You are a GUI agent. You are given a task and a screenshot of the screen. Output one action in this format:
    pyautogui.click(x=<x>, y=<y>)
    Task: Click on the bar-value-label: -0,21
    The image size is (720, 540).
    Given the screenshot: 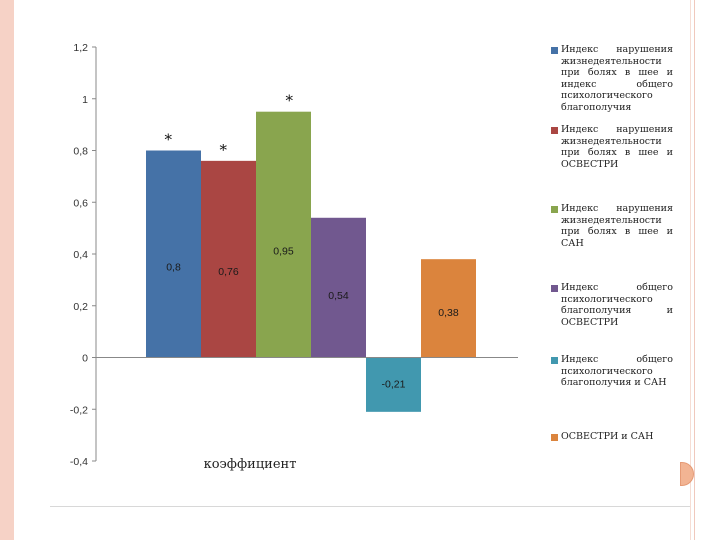 What is the action you would take?
    pyautogui.click(x=394, y=384)
    